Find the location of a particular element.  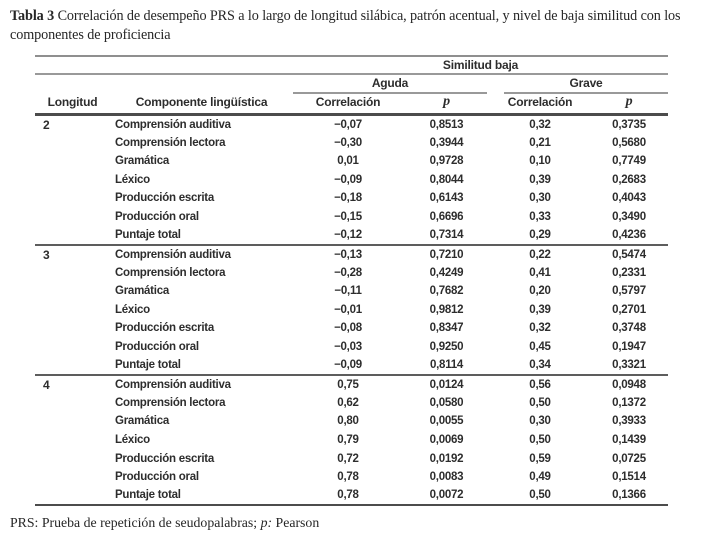

correlacion-aguda-cell: −0,13 is located at coordinates (348, 253).